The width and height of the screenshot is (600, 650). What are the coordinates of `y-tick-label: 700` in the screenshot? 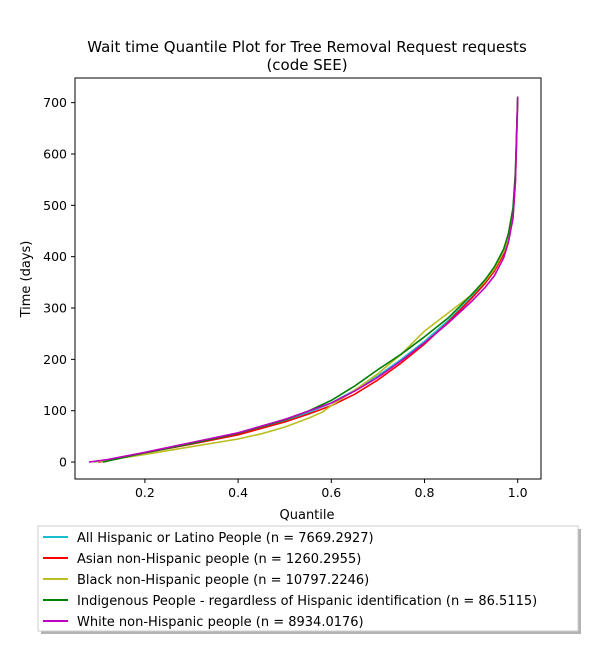 It's located at (55, 102).